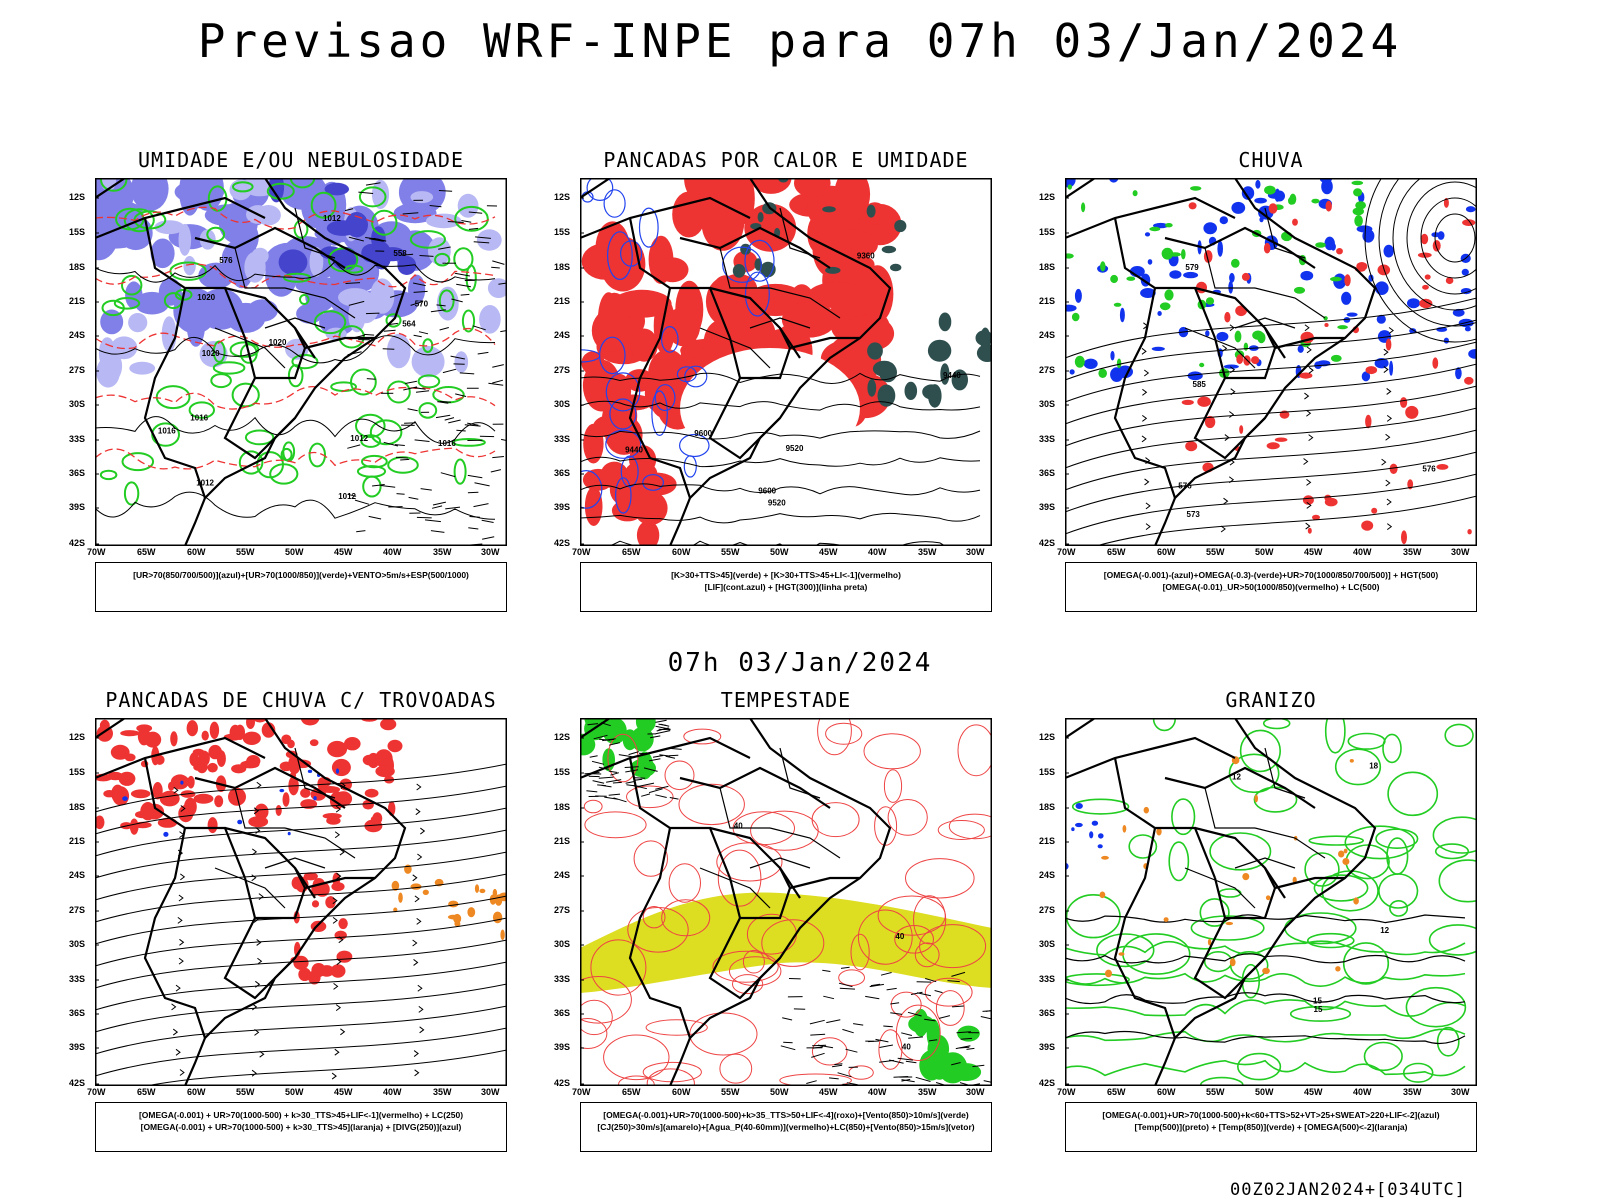  What do you see at coordinates (1265, 1037) in the screenshot?
I see `temp-500-contour` at bounding box center [1265, 1037].